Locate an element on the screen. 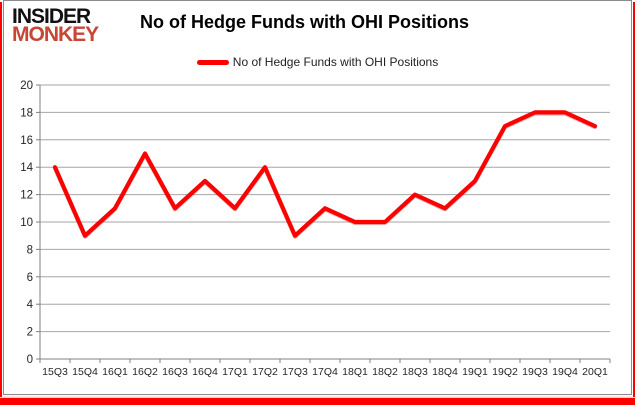 The height and width of the screenshot is (405, 635). x-tick-label: 19Q2 is located at coordinates (505, 372).